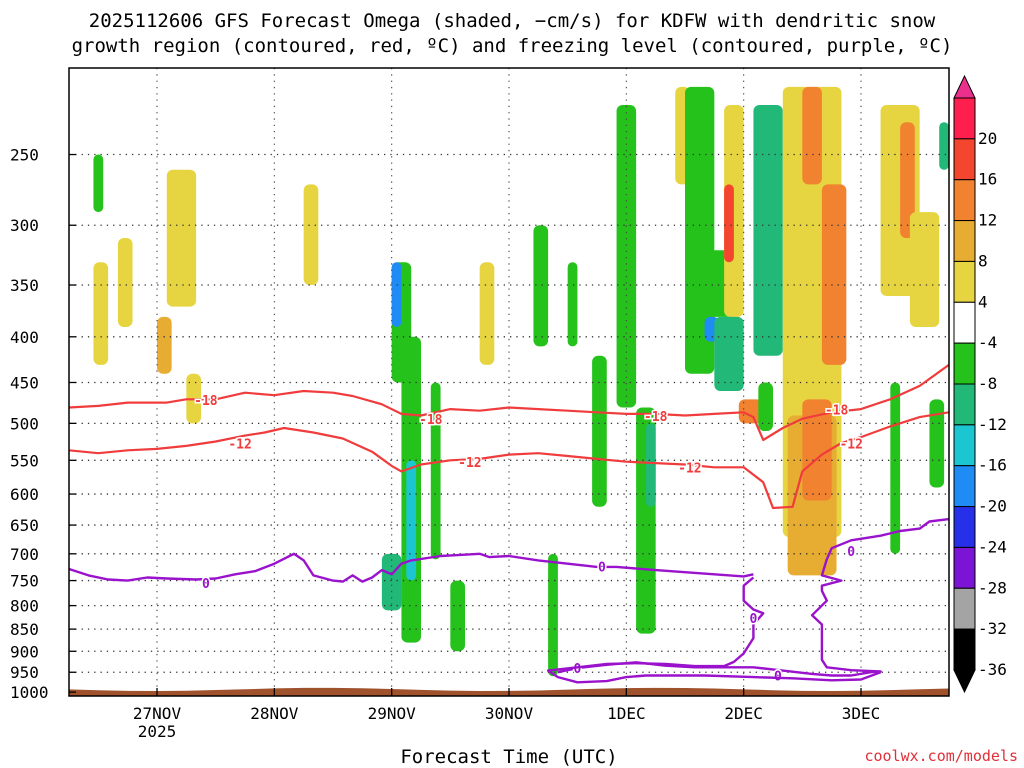 Image resolution: width=1024 pixels, height=768 pixels. I want to click on colorbar-label: -28, so click(992, 587).